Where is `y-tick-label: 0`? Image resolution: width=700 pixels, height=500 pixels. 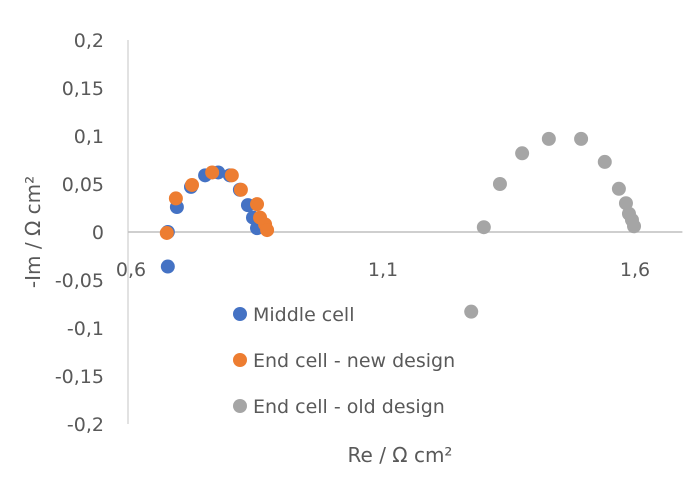 y-tick-label: 0 is located at coordinates (98, 233).